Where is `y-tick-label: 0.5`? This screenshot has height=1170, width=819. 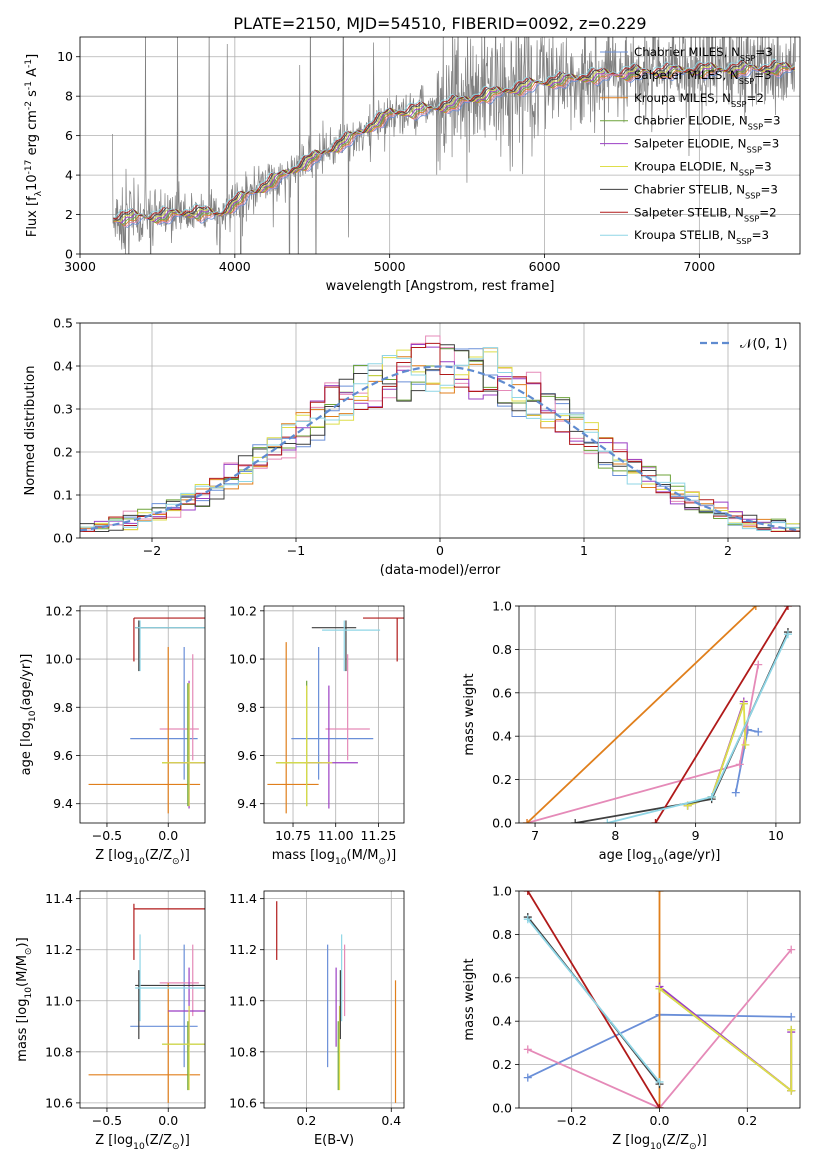 y-tick-label: 0.5 is located at coordinates (63, 323).